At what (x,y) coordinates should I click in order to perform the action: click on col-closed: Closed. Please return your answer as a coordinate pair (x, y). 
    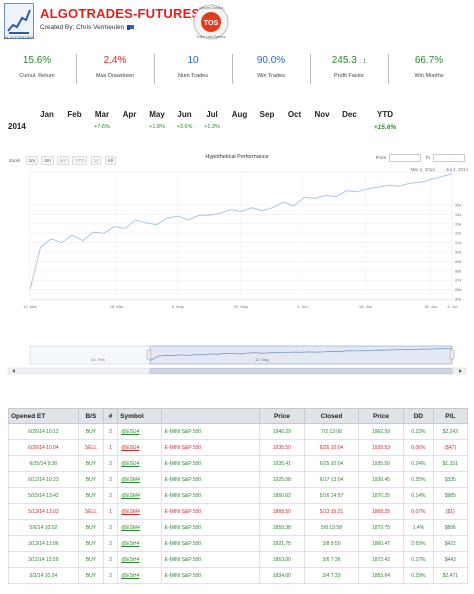
    Looking at the image, I should click on (331, 416).